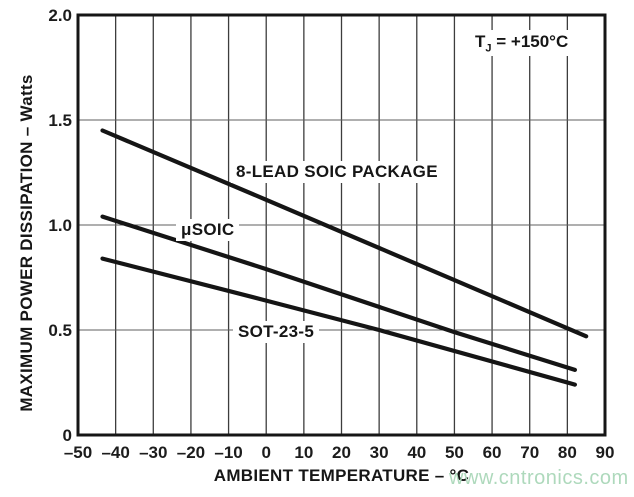 This screenshot has width=634, height=497. I want to click on series-label-8-lead-soic: 8-LEAD SOIC PACKAGE, so click(337, 172).